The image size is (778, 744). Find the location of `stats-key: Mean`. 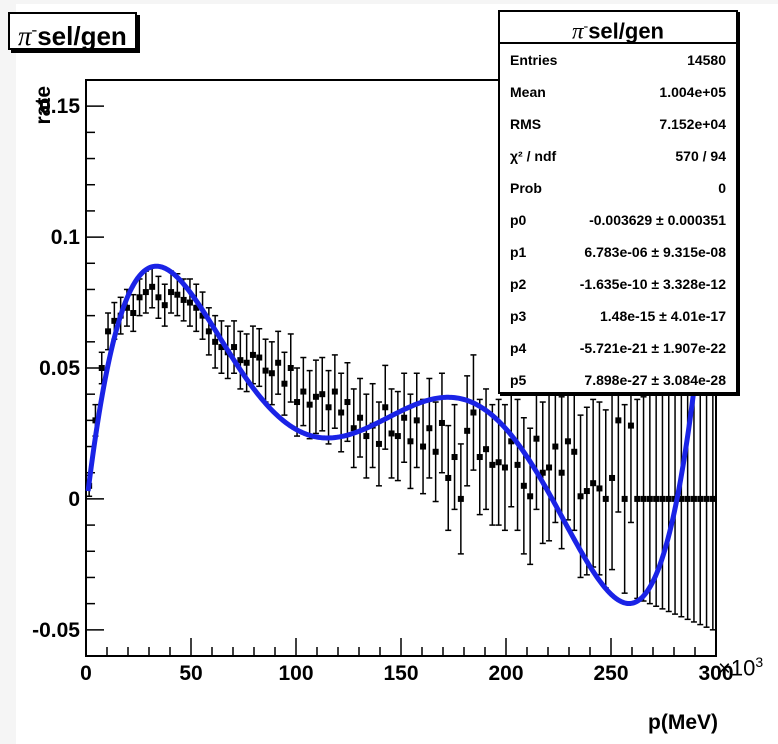

stats-key: Mean is located at coordinates (528, 92).